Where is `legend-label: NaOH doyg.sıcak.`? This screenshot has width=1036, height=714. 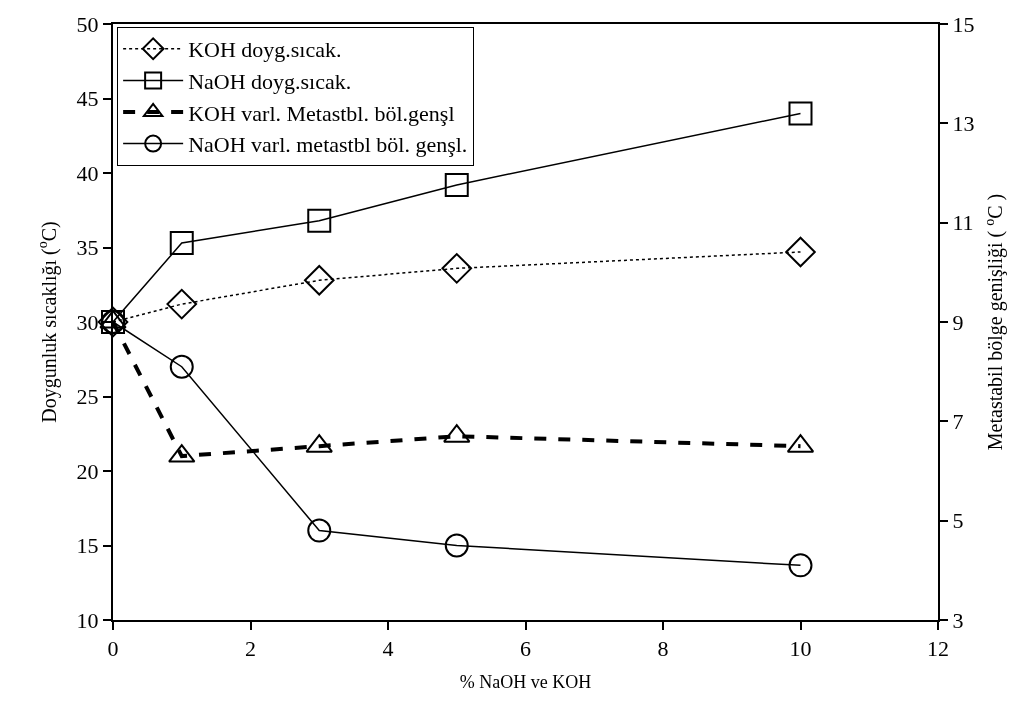
legend-label: NaOH doyg.sıcak. is located at coordinates (270, 81).